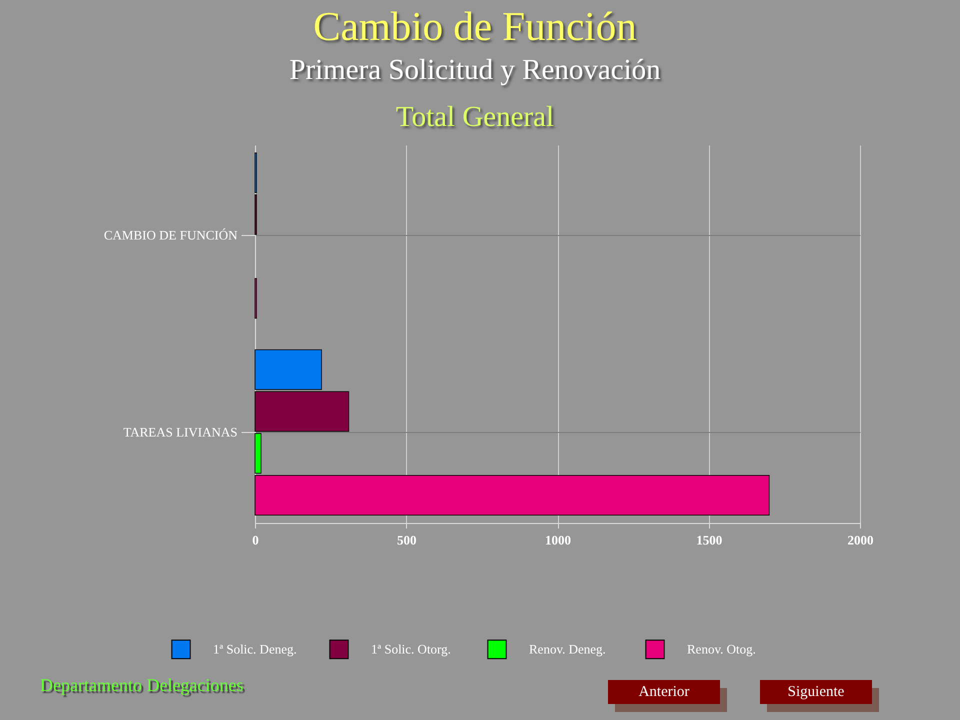 The image size is (960, 720). I want to click on legend-label: 1ª Solic. Deneg., so click(255, 648).